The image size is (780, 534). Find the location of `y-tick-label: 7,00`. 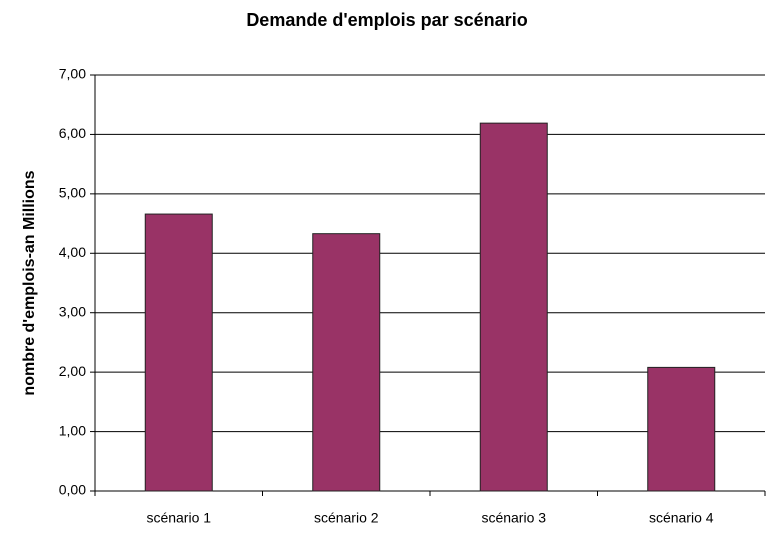

y-tick-label: 7,00 is located at coordinates (72, 74).